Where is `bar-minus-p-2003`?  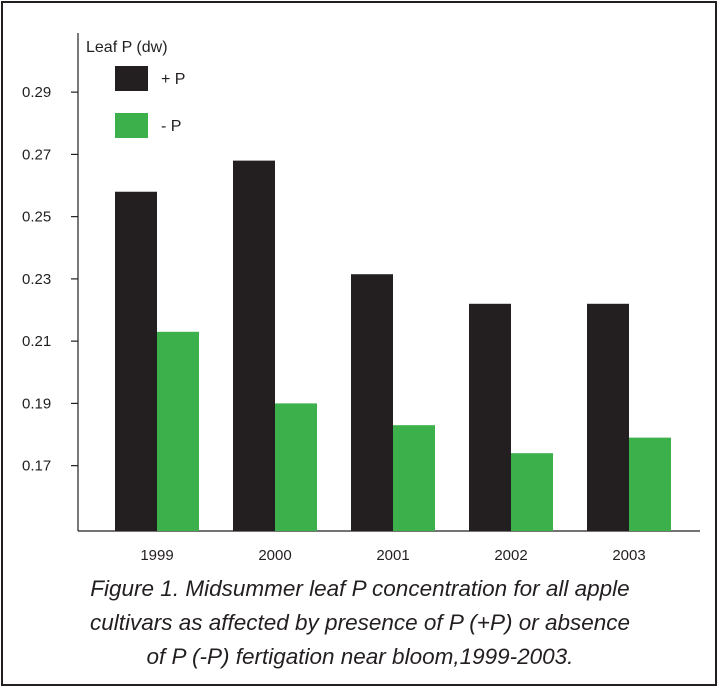 bar-minus-p-2003 is located at coordinates (650, 484).